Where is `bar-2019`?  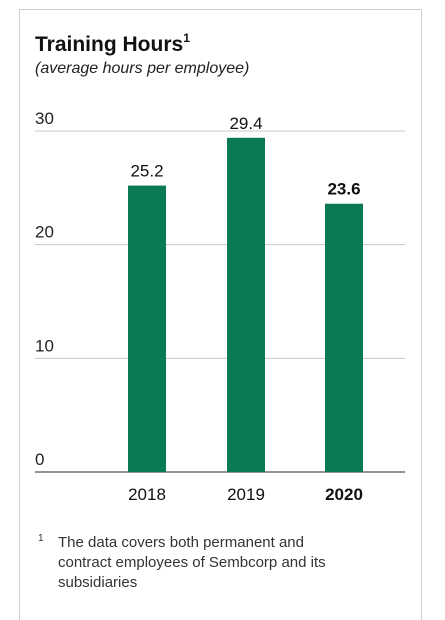
bar-2019 is located at coordinates (246, 304).